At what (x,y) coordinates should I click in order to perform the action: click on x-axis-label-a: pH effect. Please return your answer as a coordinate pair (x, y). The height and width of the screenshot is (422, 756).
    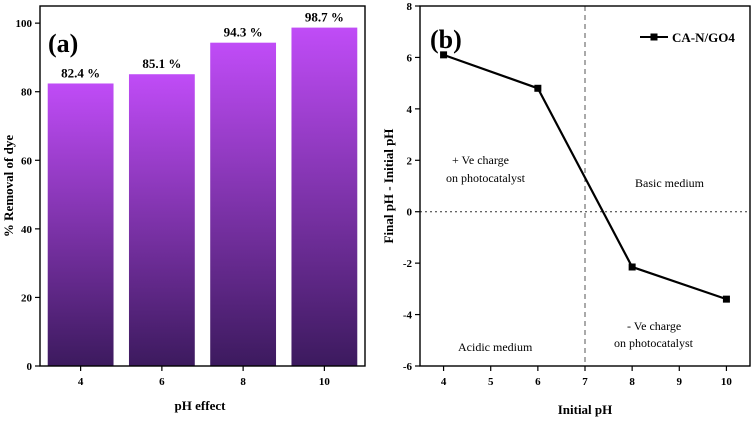
    Looking at the image, I should click on (201, 405).